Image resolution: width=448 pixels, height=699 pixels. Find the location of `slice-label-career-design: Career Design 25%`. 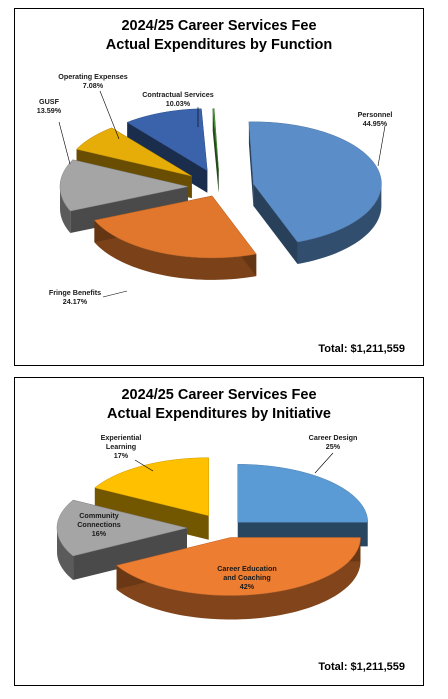

slice-label-career-design: Career Design 25% is located at coordinates (333, 442).